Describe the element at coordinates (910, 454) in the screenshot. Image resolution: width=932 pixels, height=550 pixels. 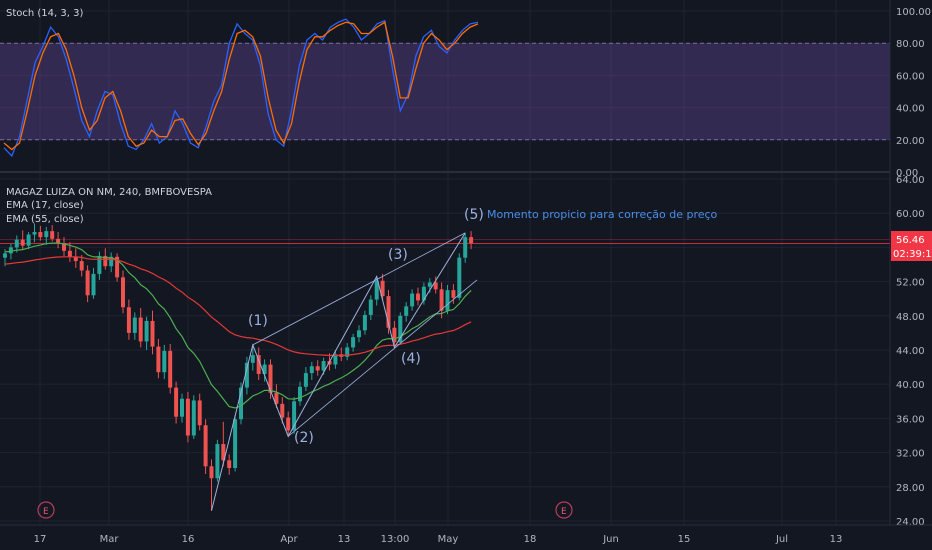
I see `price-tick-8: 32.00` at that location.